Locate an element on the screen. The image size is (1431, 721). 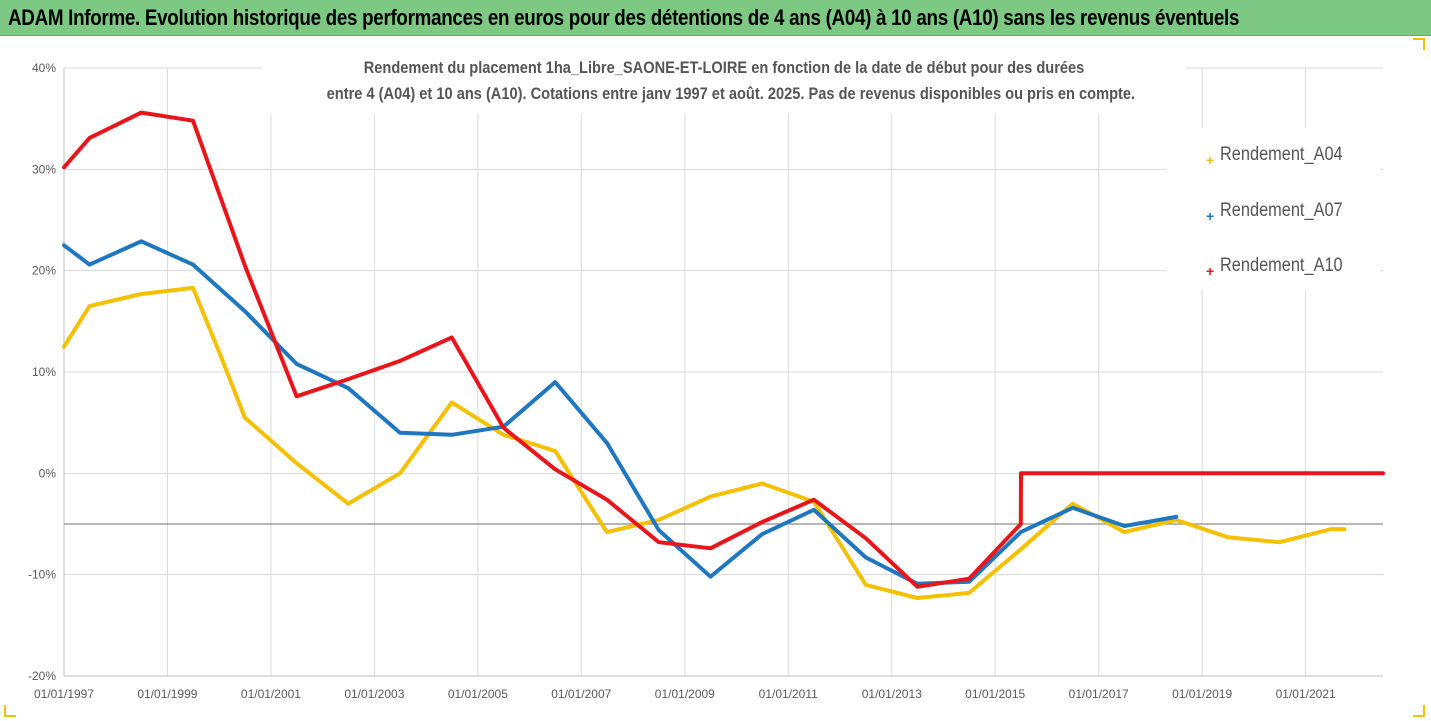
x-tick-label: 01/01/1997 is located at coordinates (64, 694).